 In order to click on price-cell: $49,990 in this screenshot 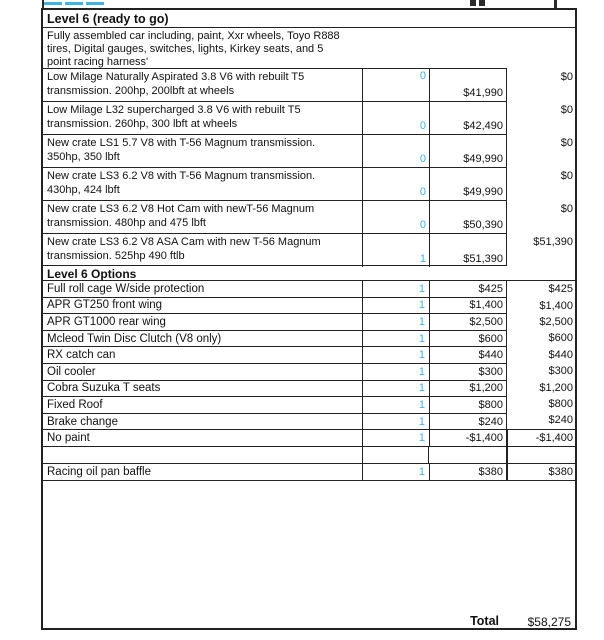, I will do `click(468, 184)`.